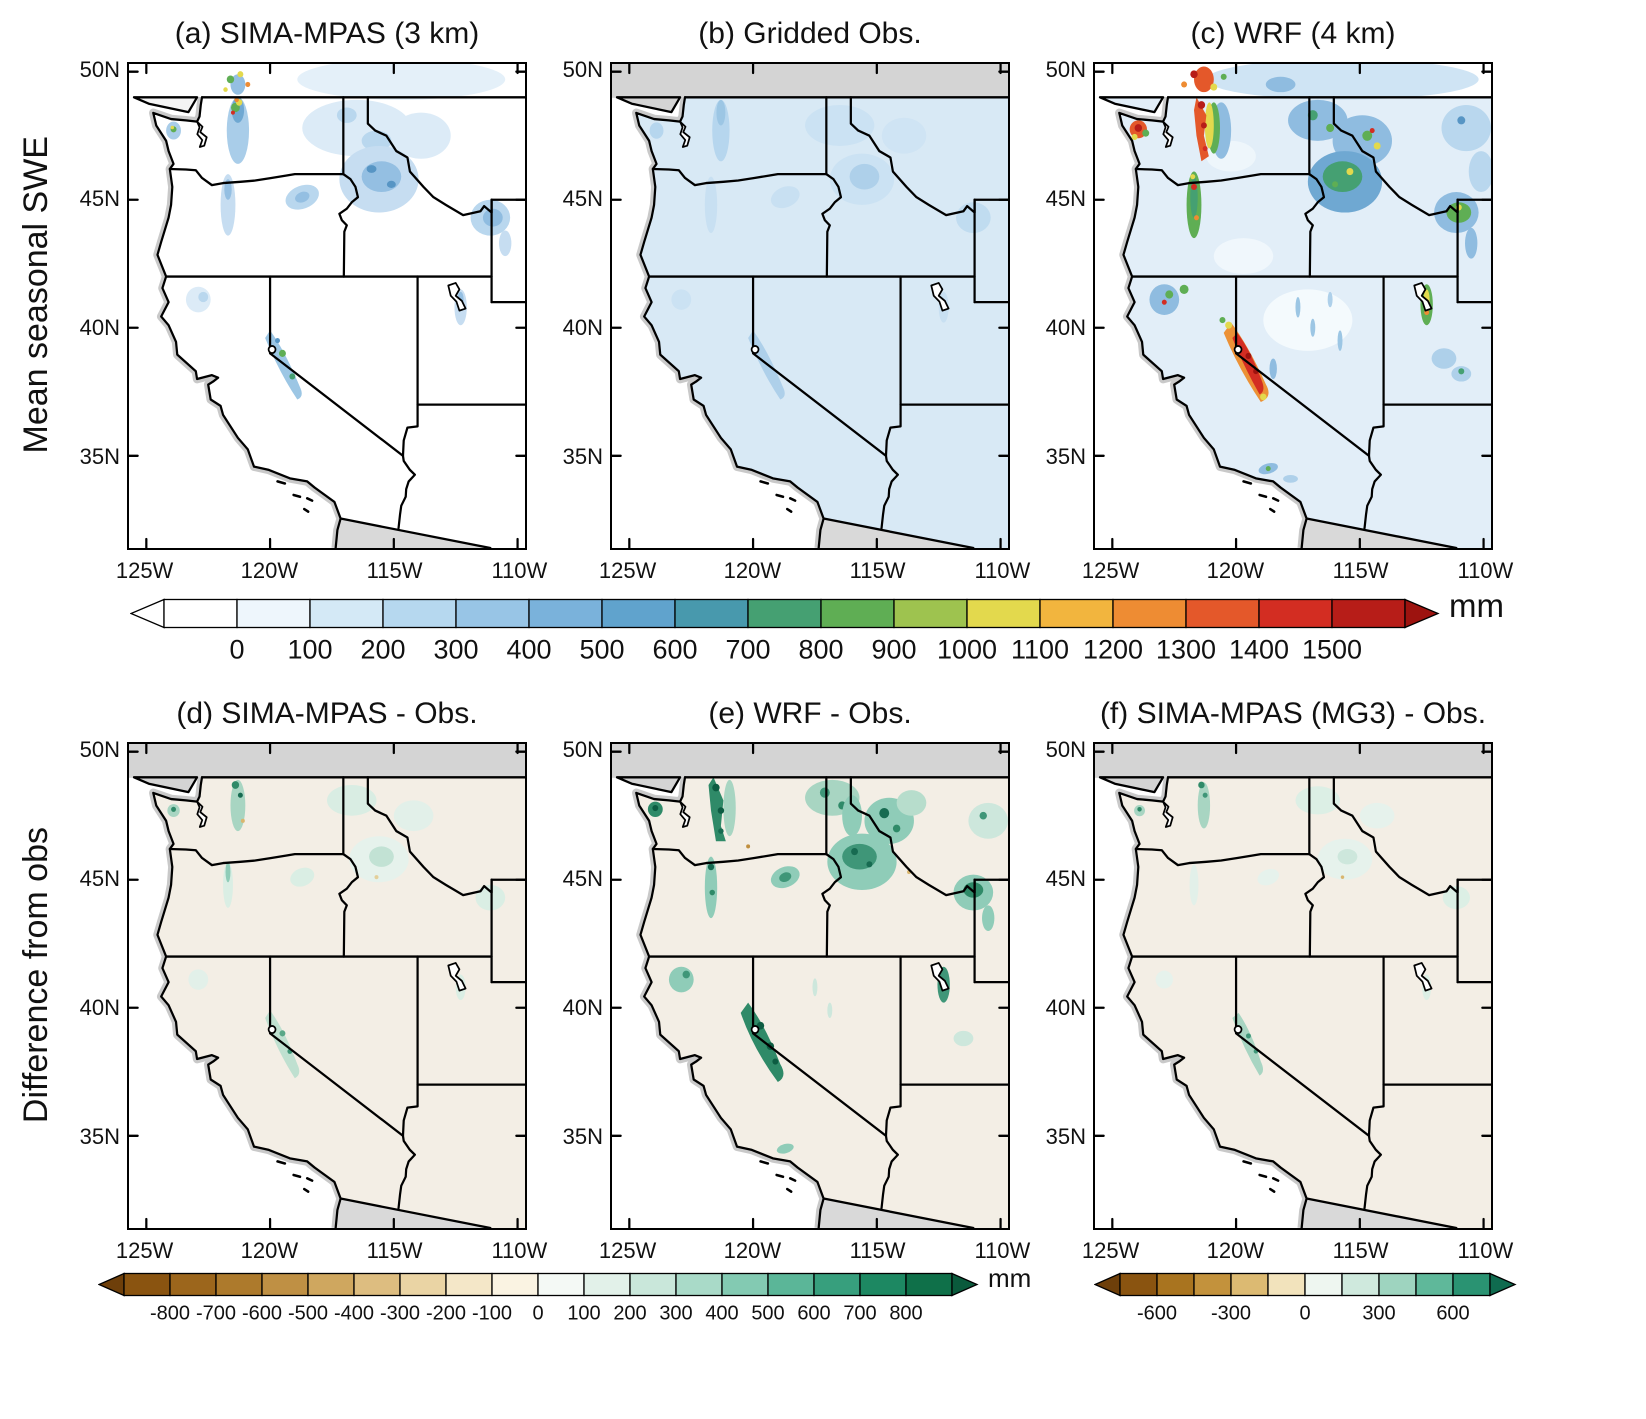  What do you see at coordinates (810, 306) in the screenshot?
I see `map-canvas-b` at bounding box center [810, 306].